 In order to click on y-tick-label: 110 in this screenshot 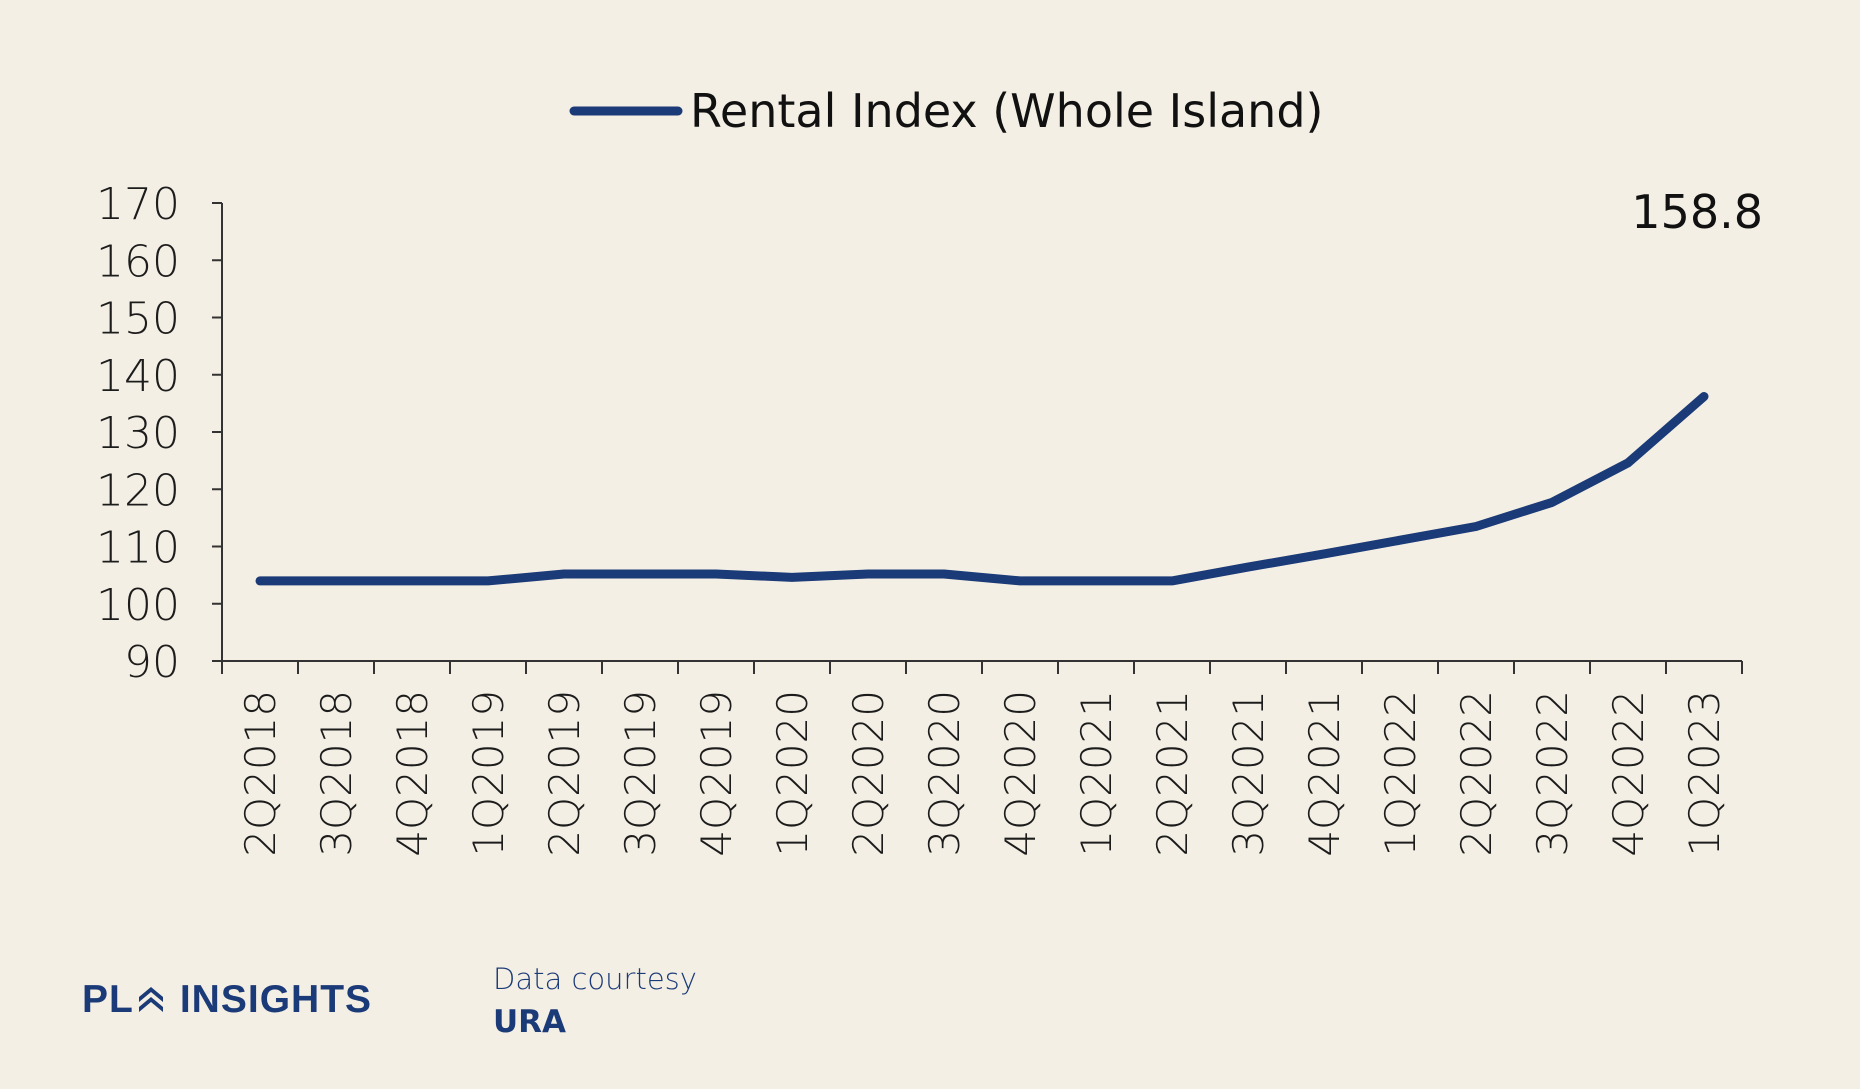, I will do `click(138, 548)`.